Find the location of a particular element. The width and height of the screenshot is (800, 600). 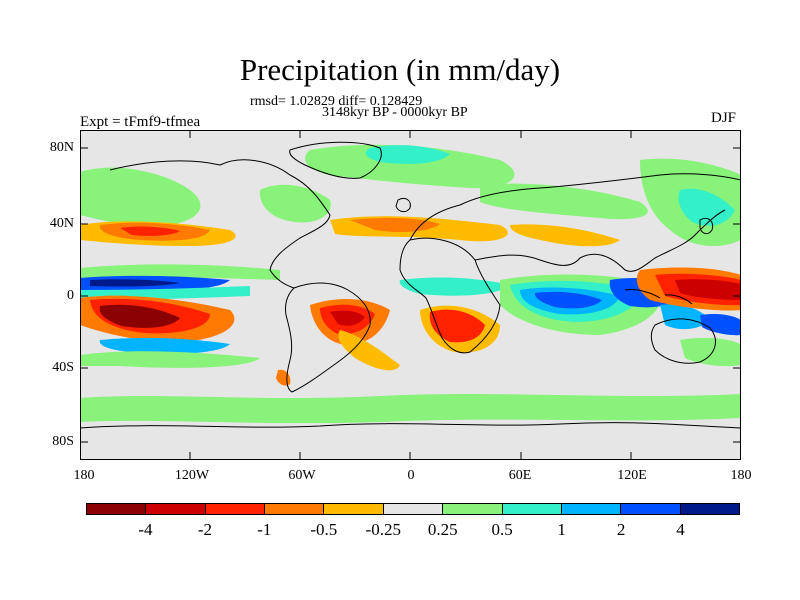

field-equatorial-atlantic-cyan is located at coordinates (454, 286).